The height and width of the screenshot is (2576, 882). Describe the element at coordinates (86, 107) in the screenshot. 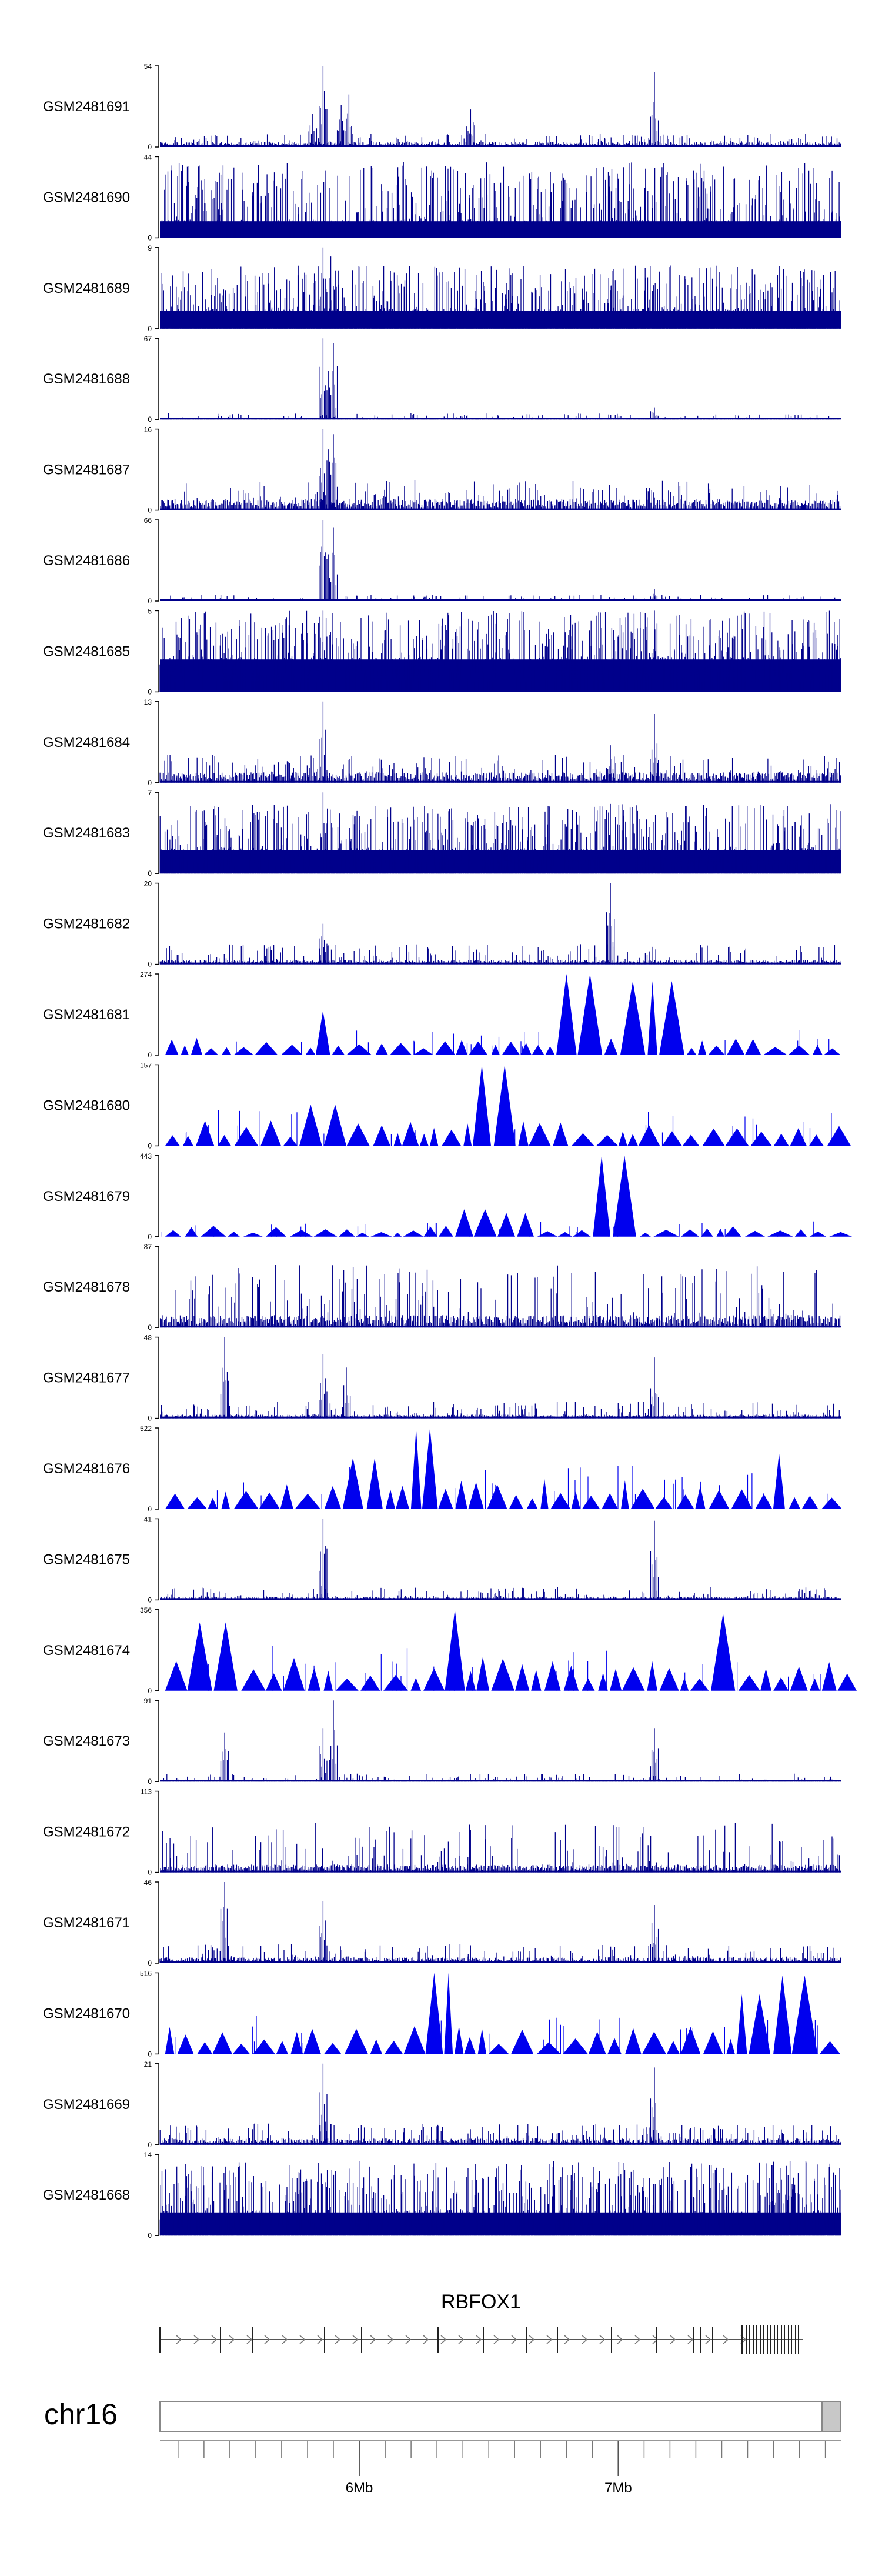

I see `track-label: GSM2481691` at that location.